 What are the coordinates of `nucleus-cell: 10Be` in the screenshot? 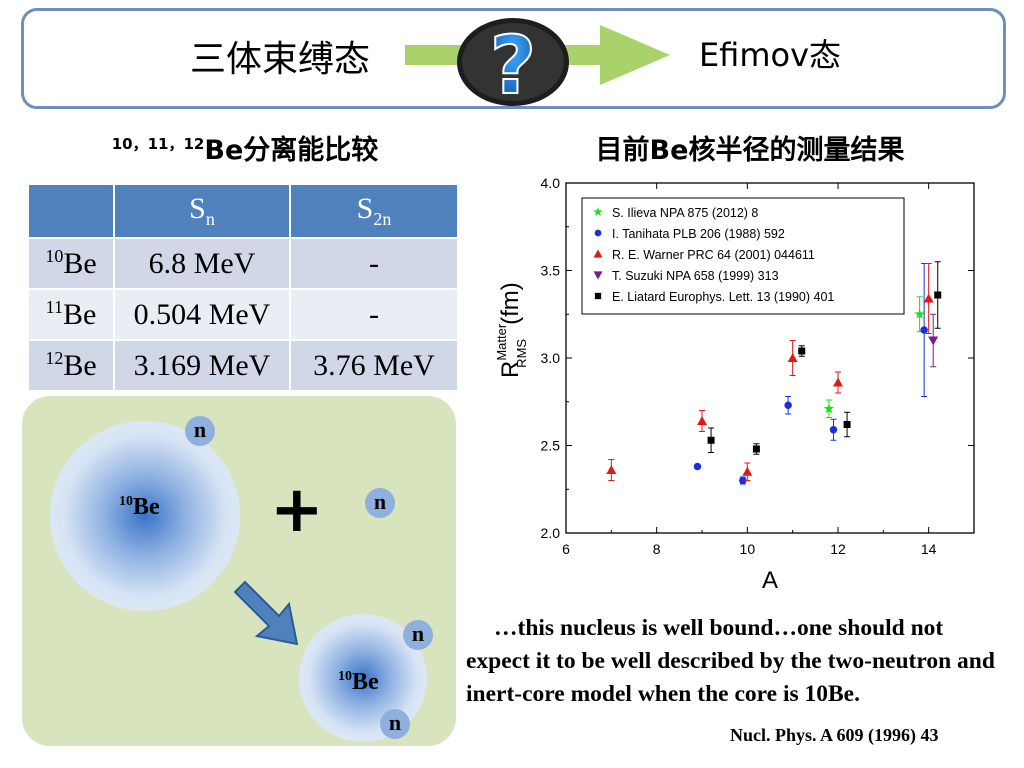 It's located at (71, 263).